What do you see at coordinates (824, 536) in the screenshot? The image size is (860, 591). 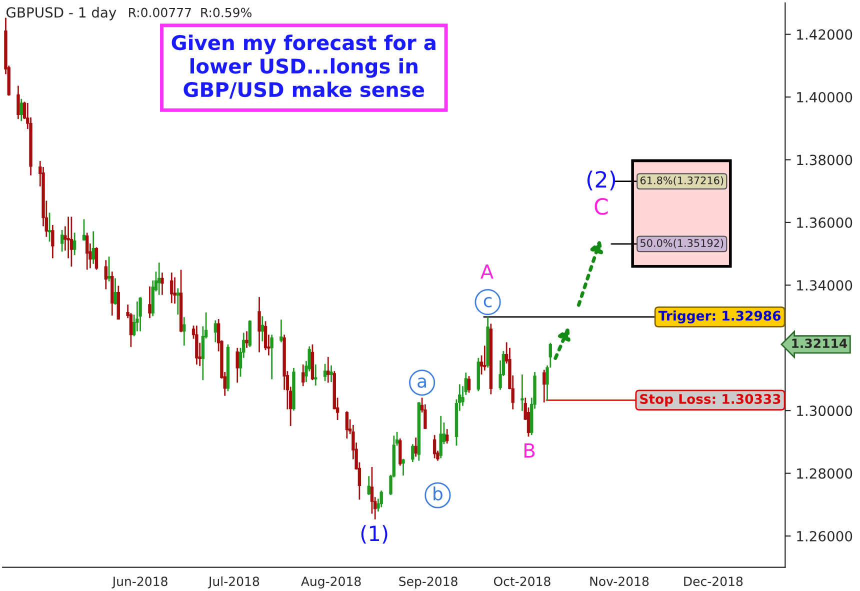 I see `y-tick-label: 1.26000` at bounding box center [824, 536].